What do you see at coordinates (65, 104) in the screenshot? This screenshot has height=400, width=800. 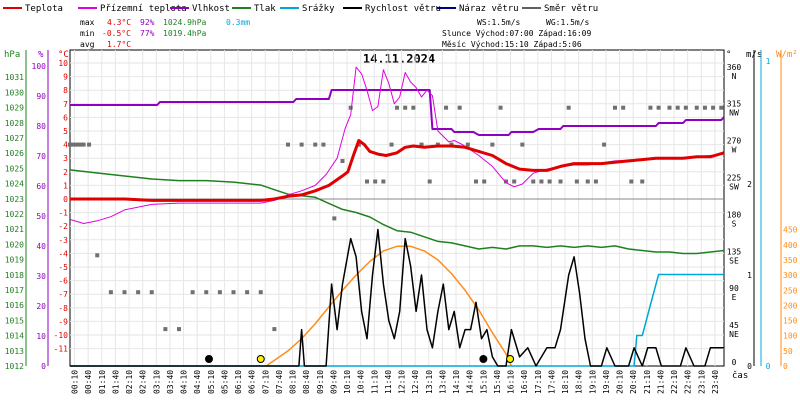 I see `temperature-tick-label: 7` at bounding box center [65, 104].